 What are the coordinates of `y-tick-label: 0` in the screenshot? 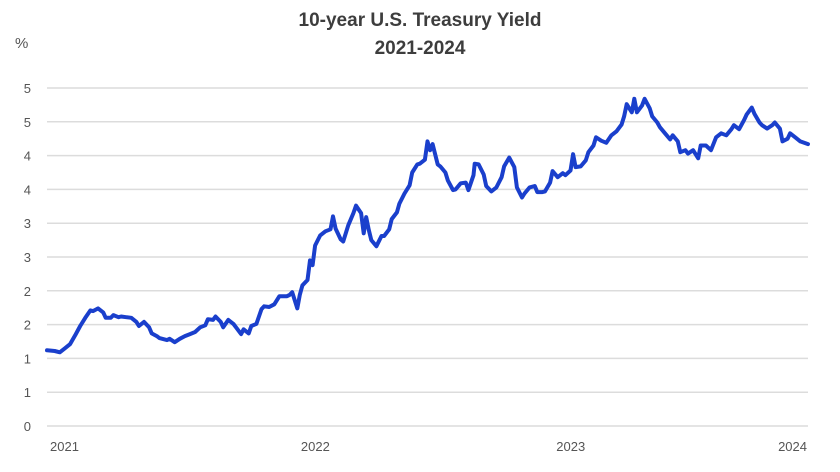 It's located at (27, 426).